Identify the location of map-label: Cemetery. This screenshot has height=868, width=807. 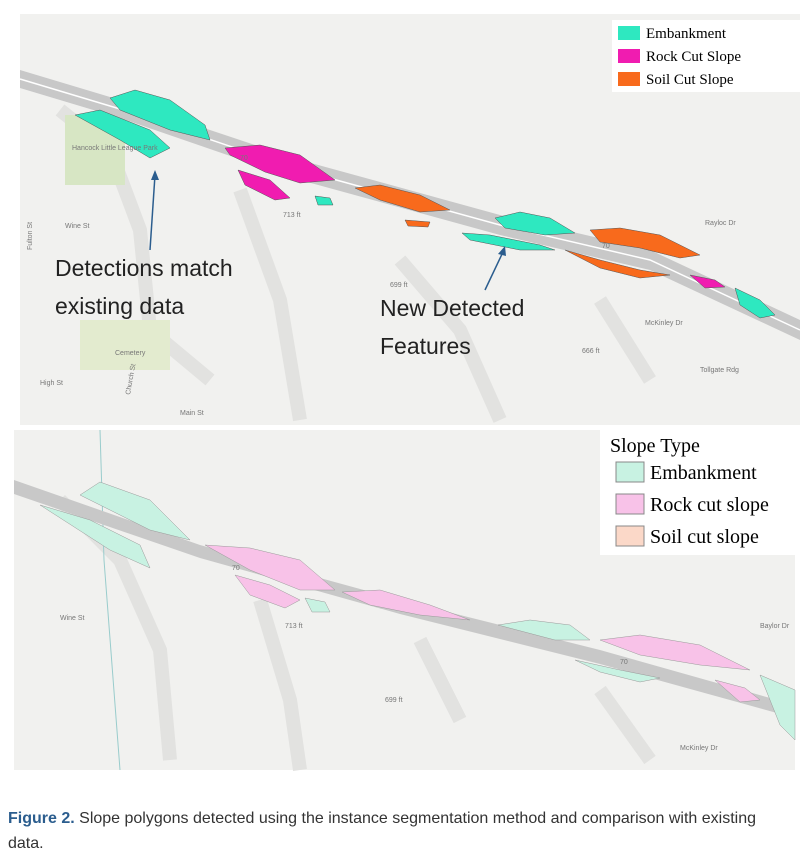
(130, 353).